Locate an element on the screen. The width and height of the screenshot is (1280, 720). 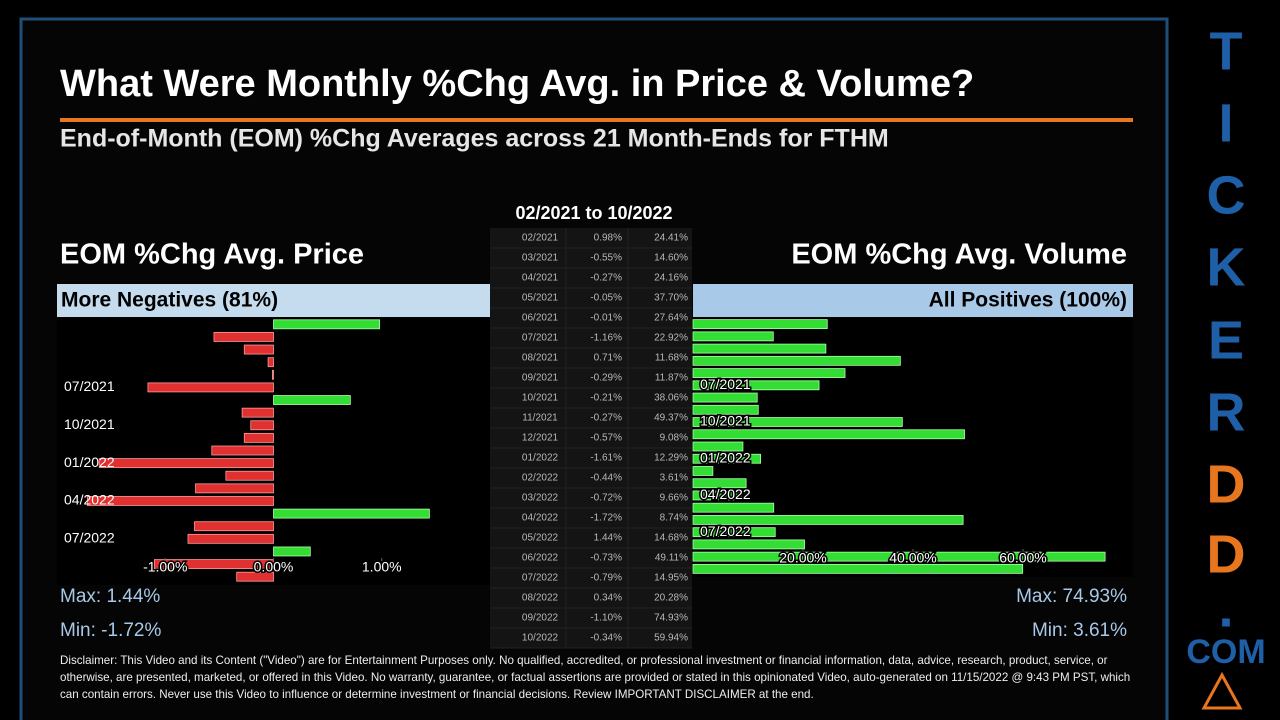
table-cell: 38.06% is located at coordinates (671, 398).